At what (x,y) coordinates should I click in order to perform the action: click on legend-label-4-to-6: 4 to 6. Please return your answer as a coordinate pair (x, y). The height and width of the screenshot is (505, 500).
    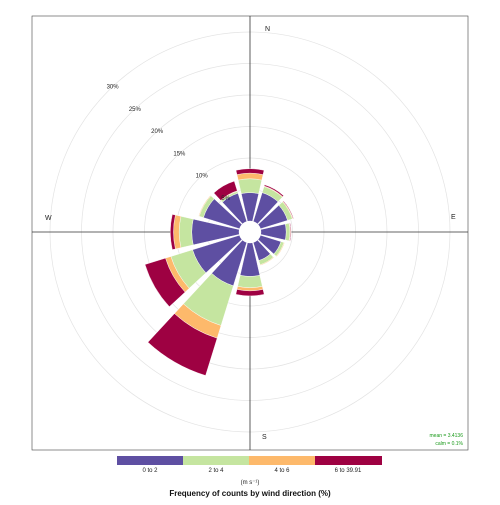
    Looking at the image, I should click on (282, 471).